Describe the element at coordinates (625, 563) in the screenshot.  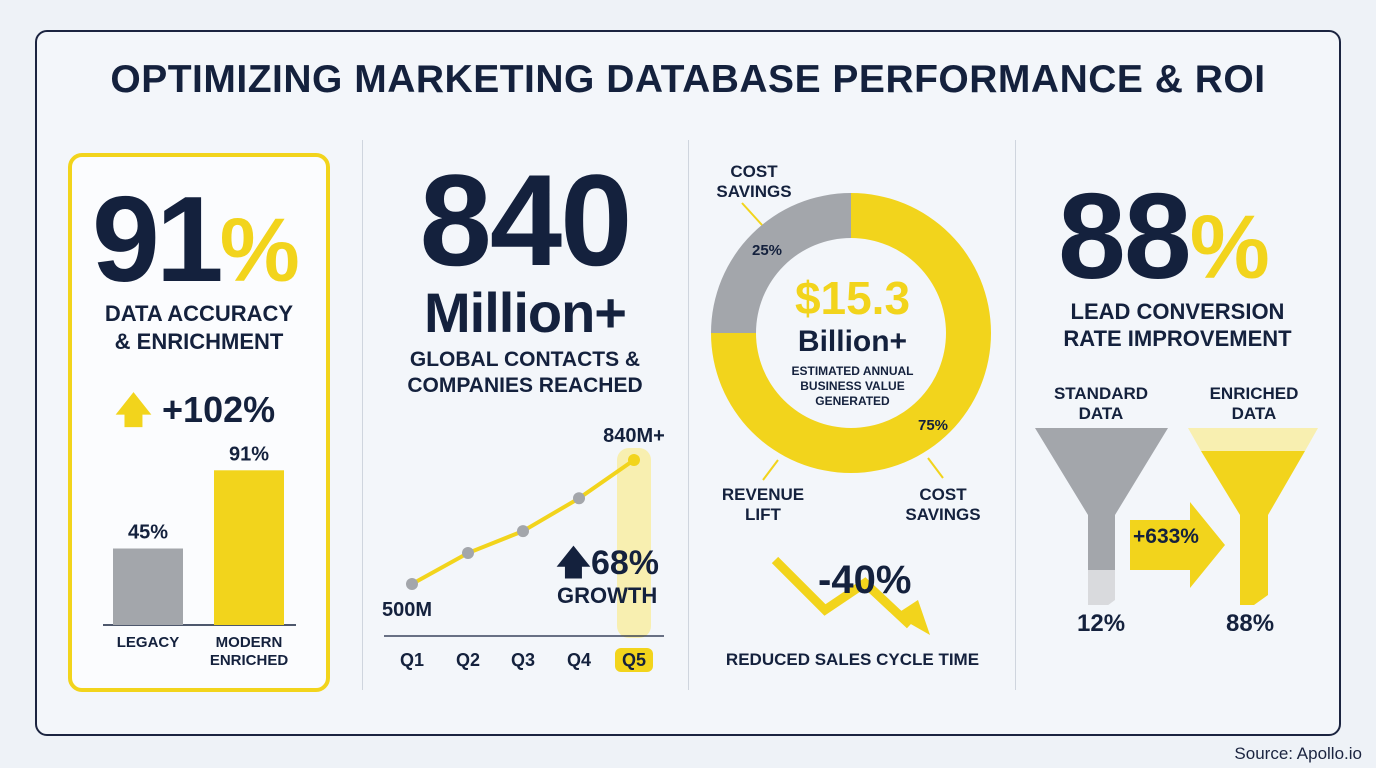
I see `growth-number: 68%` at that location.